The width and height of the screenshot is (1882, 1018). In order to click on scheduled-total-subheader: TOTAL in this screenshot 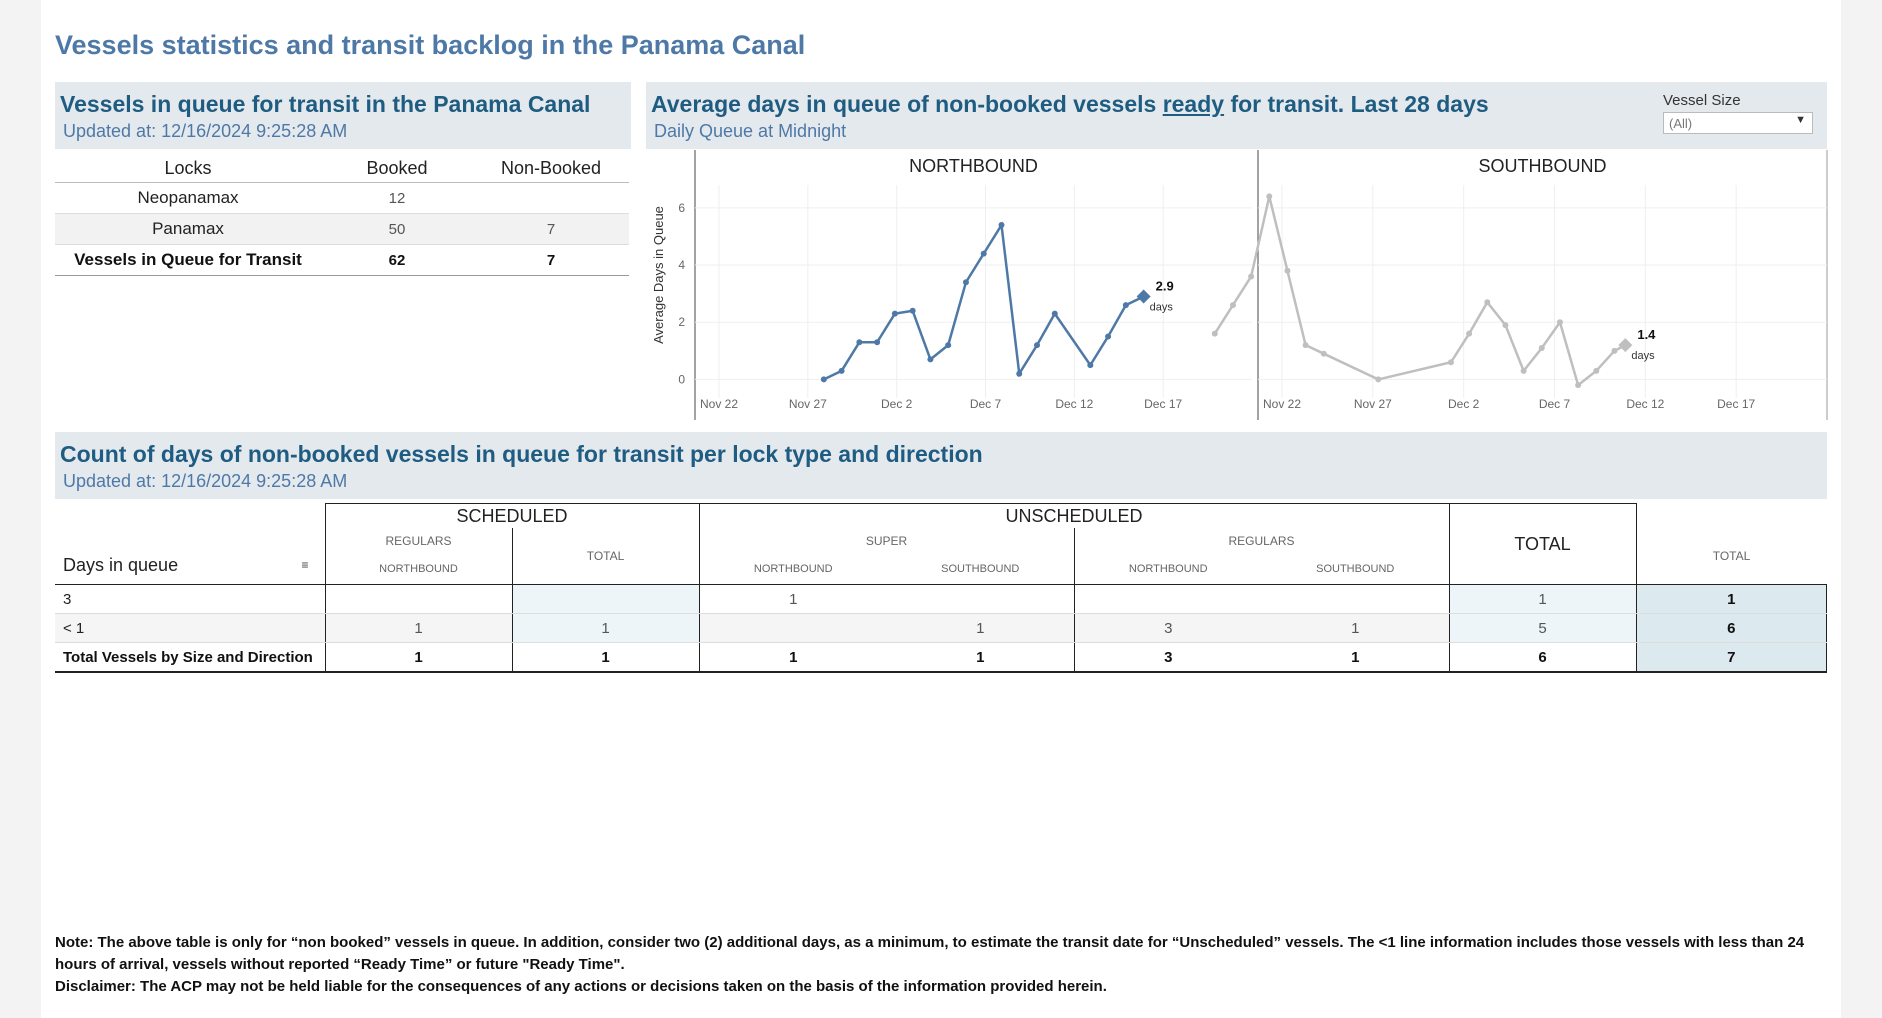, I will do `click(605, 556)`.